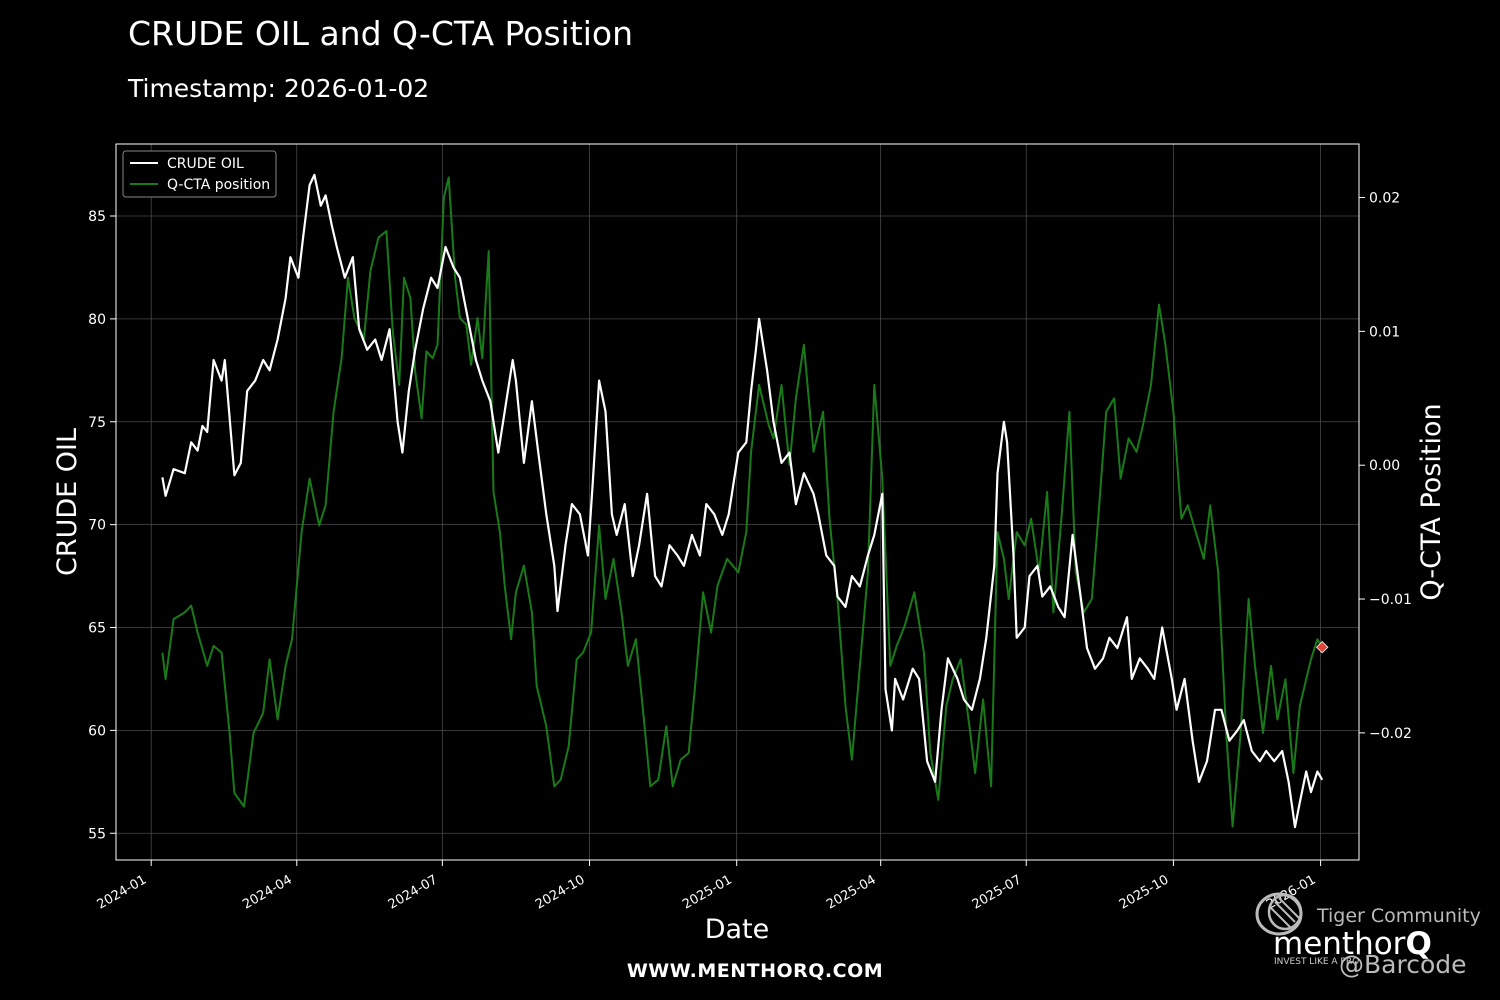 The height and width of the screenshot is (1000, 1500). What do you see at coordinates (97, 731) in the screenshot?
I see `y-tick-label: 60` at bounding box center [97, 731].